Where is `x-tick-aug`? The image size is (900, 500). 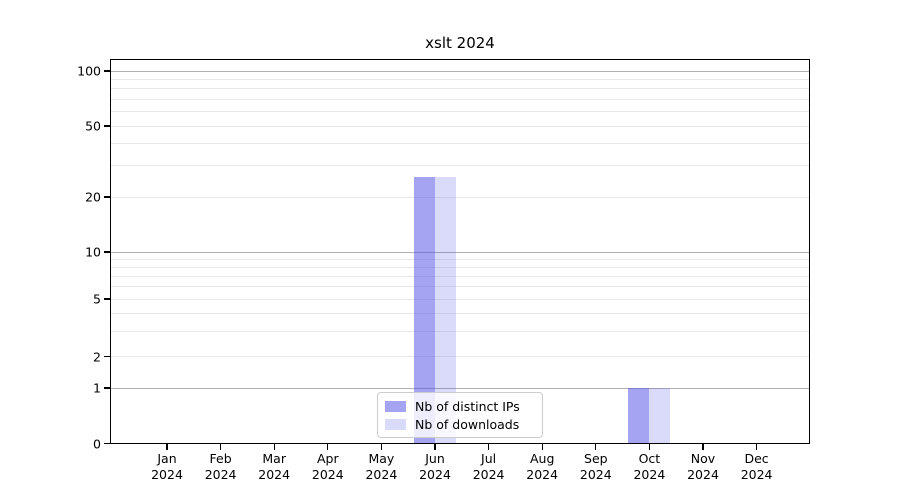 x-tick-aug is located at coordinates (542, 447).